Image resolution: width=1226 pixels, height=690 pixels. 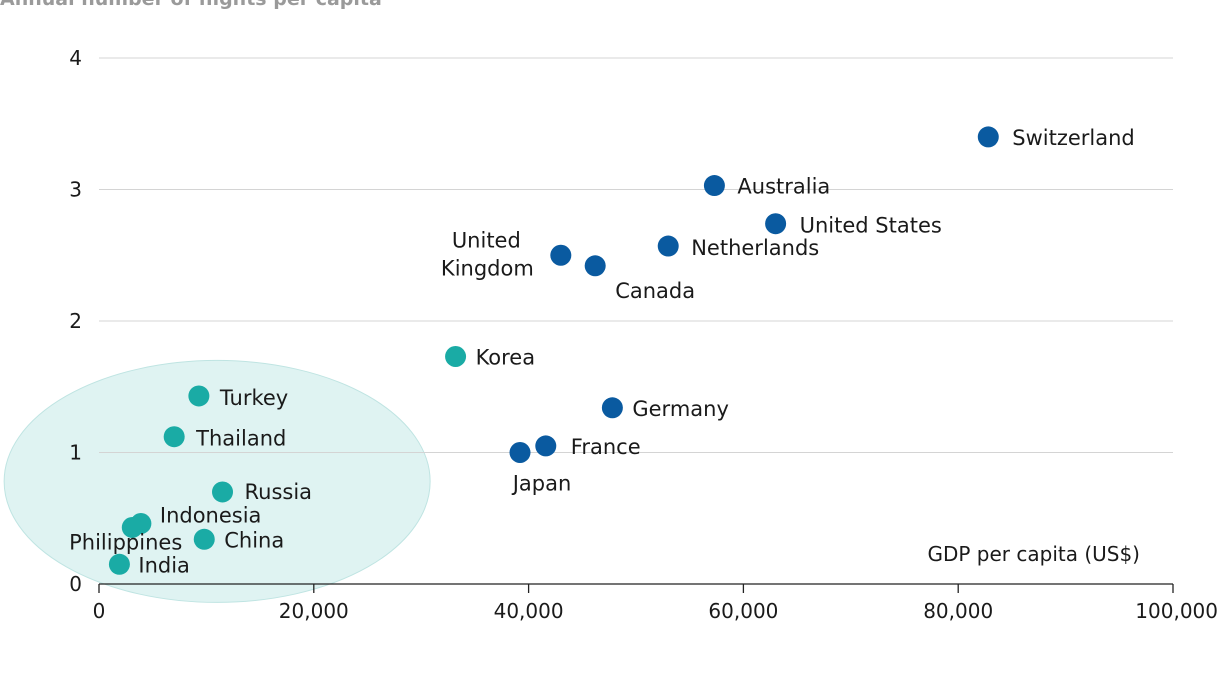 What do you see at coordinates (211, 516) in the screenshot?
I see `label-indonesia: Indonesia` at bounding box center [211, 516].